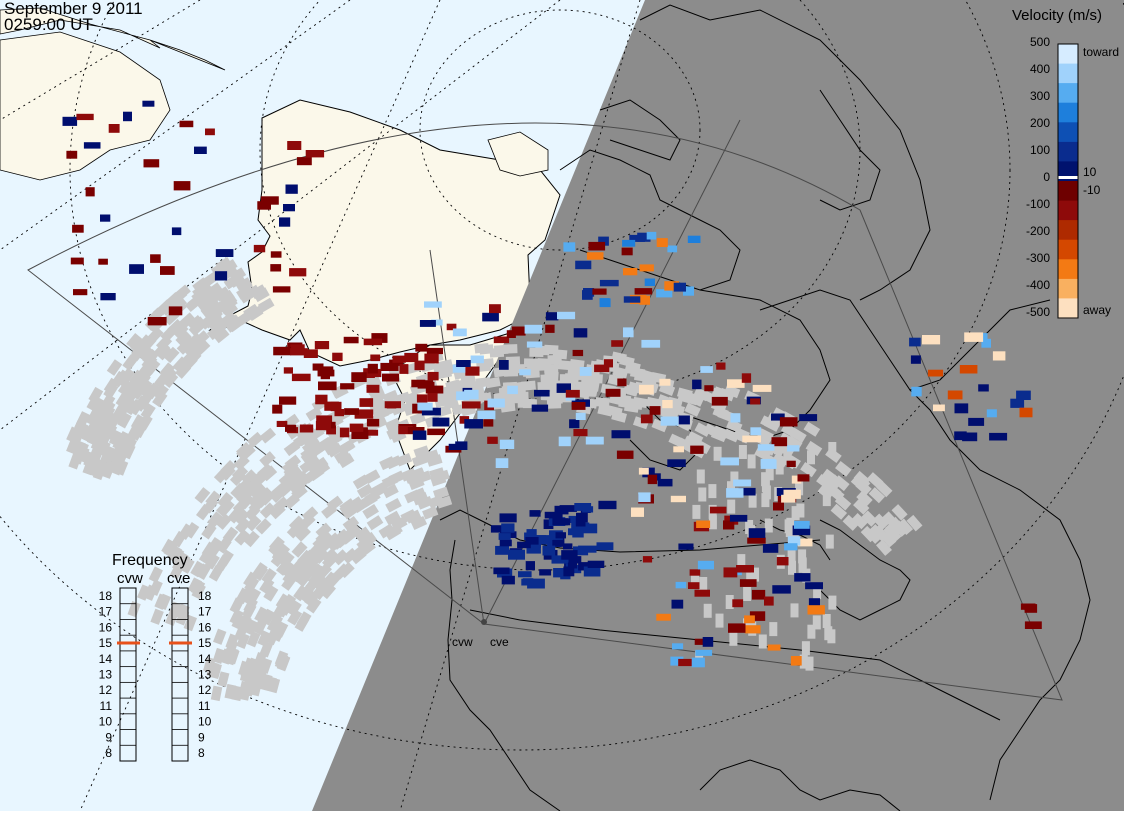 The image size is (1124, 816). Describe the element at coordinates (178, 578) in the screenshot. I see `frequency-label-cve: cve` at that location.